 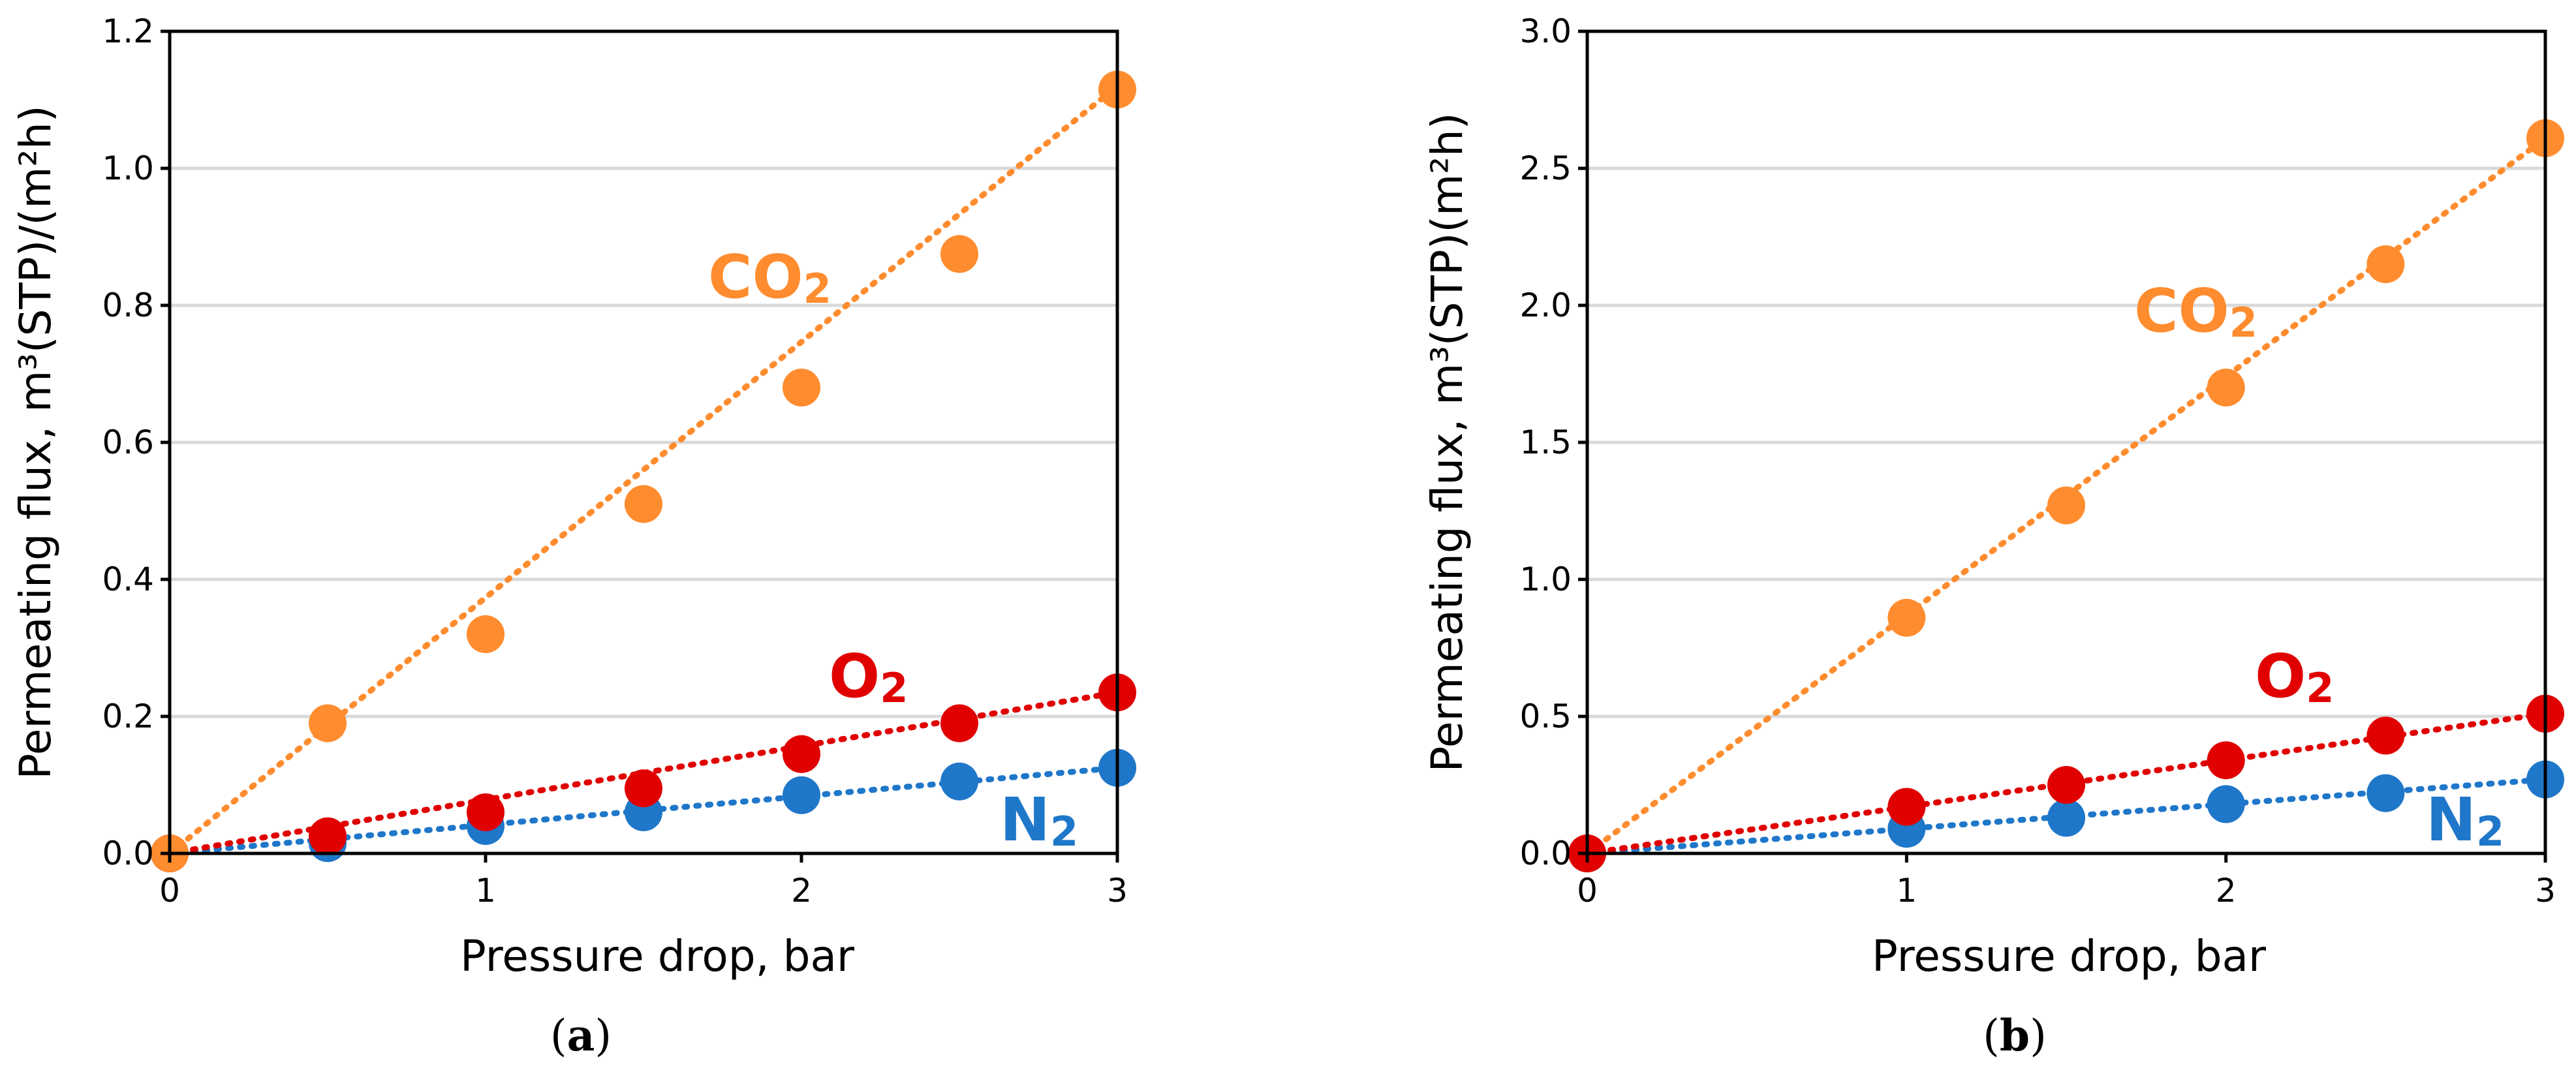 I want to click on y-tick-label: 0.2, so click(x=128, y=716).